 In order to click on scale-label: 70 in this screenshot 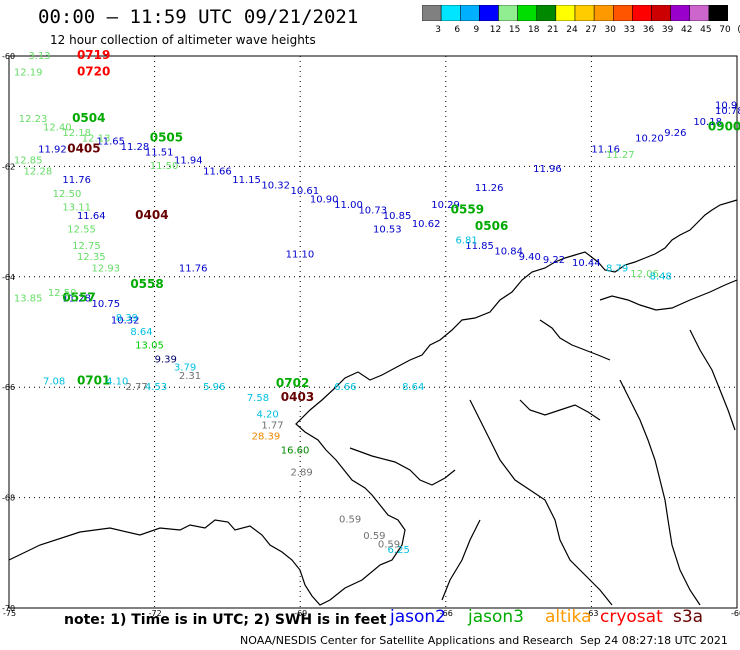, I will do `click(725, 30)`.